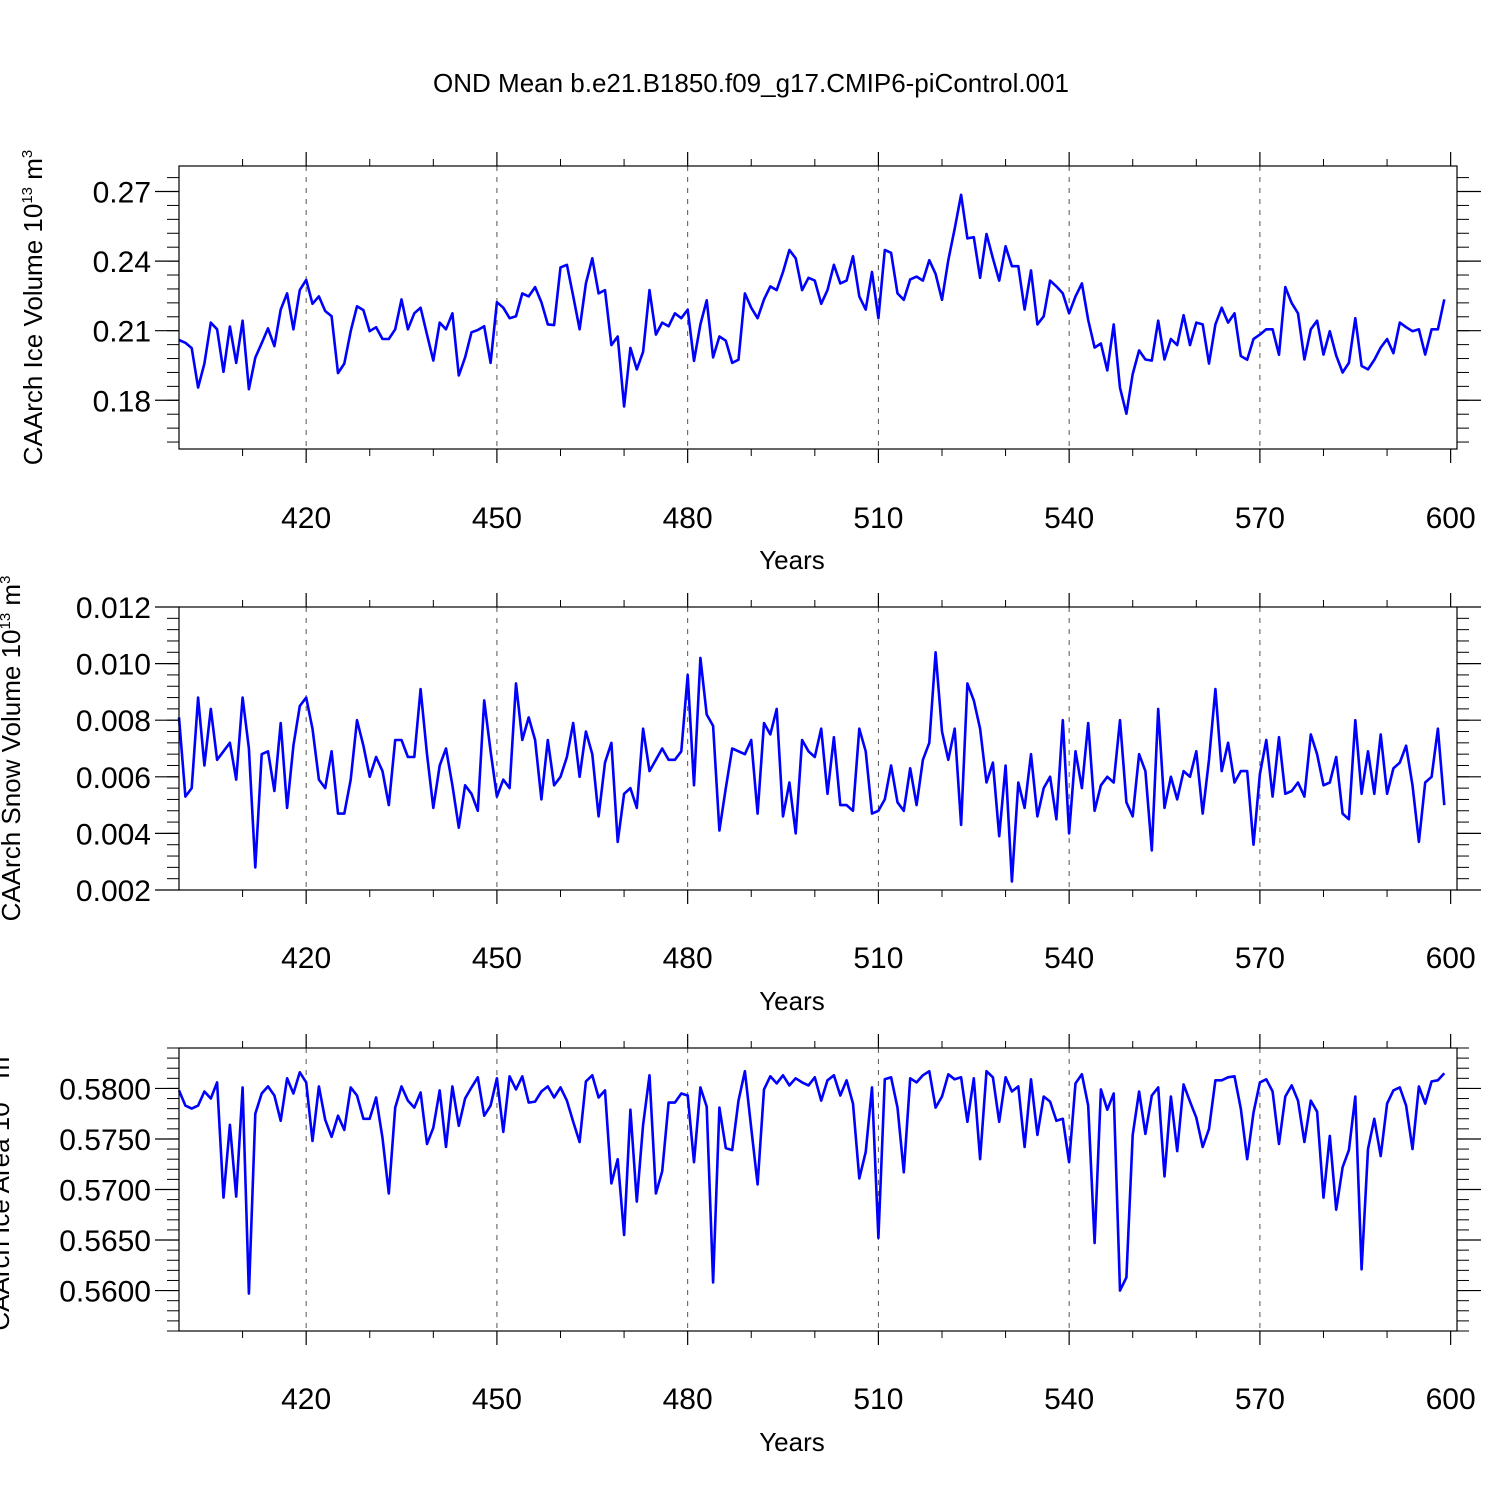  What do you see at coordinates (1451, 958) in the screenshot?
I see `snow-x-tick-label: 600` at bounding box center [1451, 958].